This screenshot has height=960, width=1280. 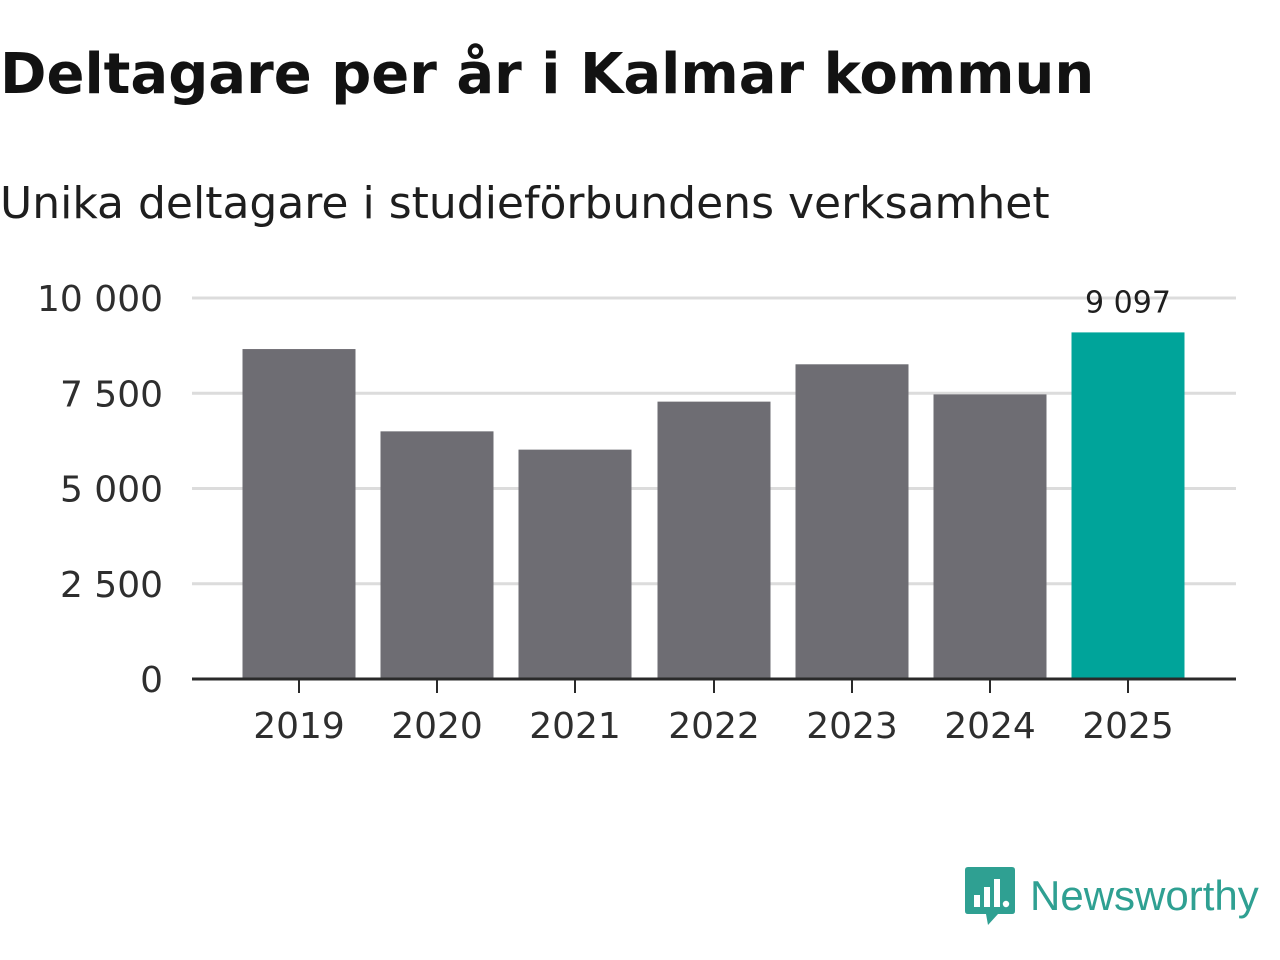 What do you see at coordinates (111, 394) in the screenshot?
I see `y-tick-label: 7 500` at bounding box center [111, 394].